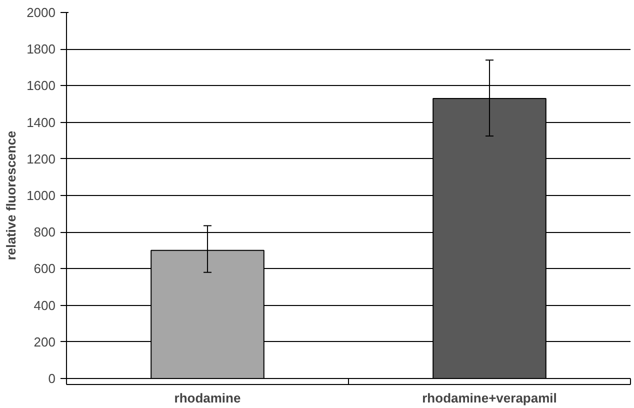 Image resolution: width=634 pixels, height=408 pixels. I want to click on x-tick-label: rhodamine+verapamil, so click(489, 398).